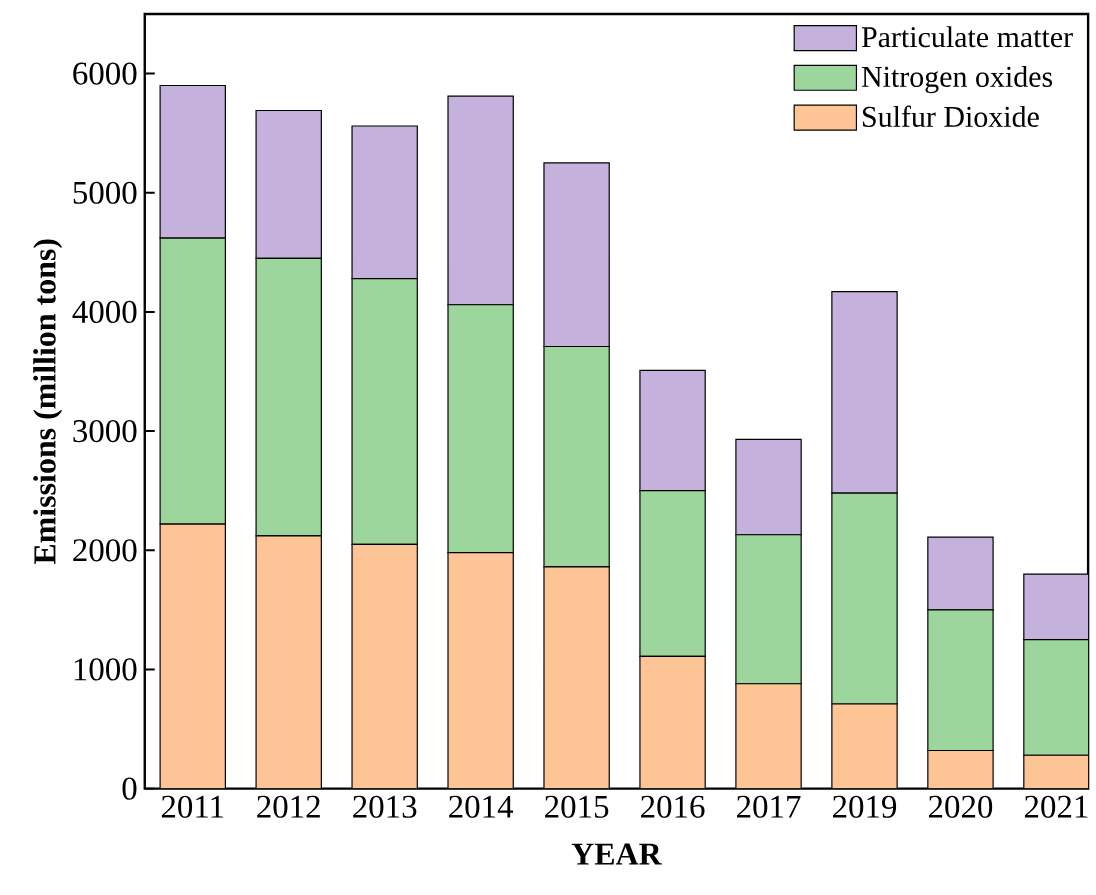 The width and height of the screenshot is (1096, 895). I want to click on x-tick-label: 2012, so click(288, 806).